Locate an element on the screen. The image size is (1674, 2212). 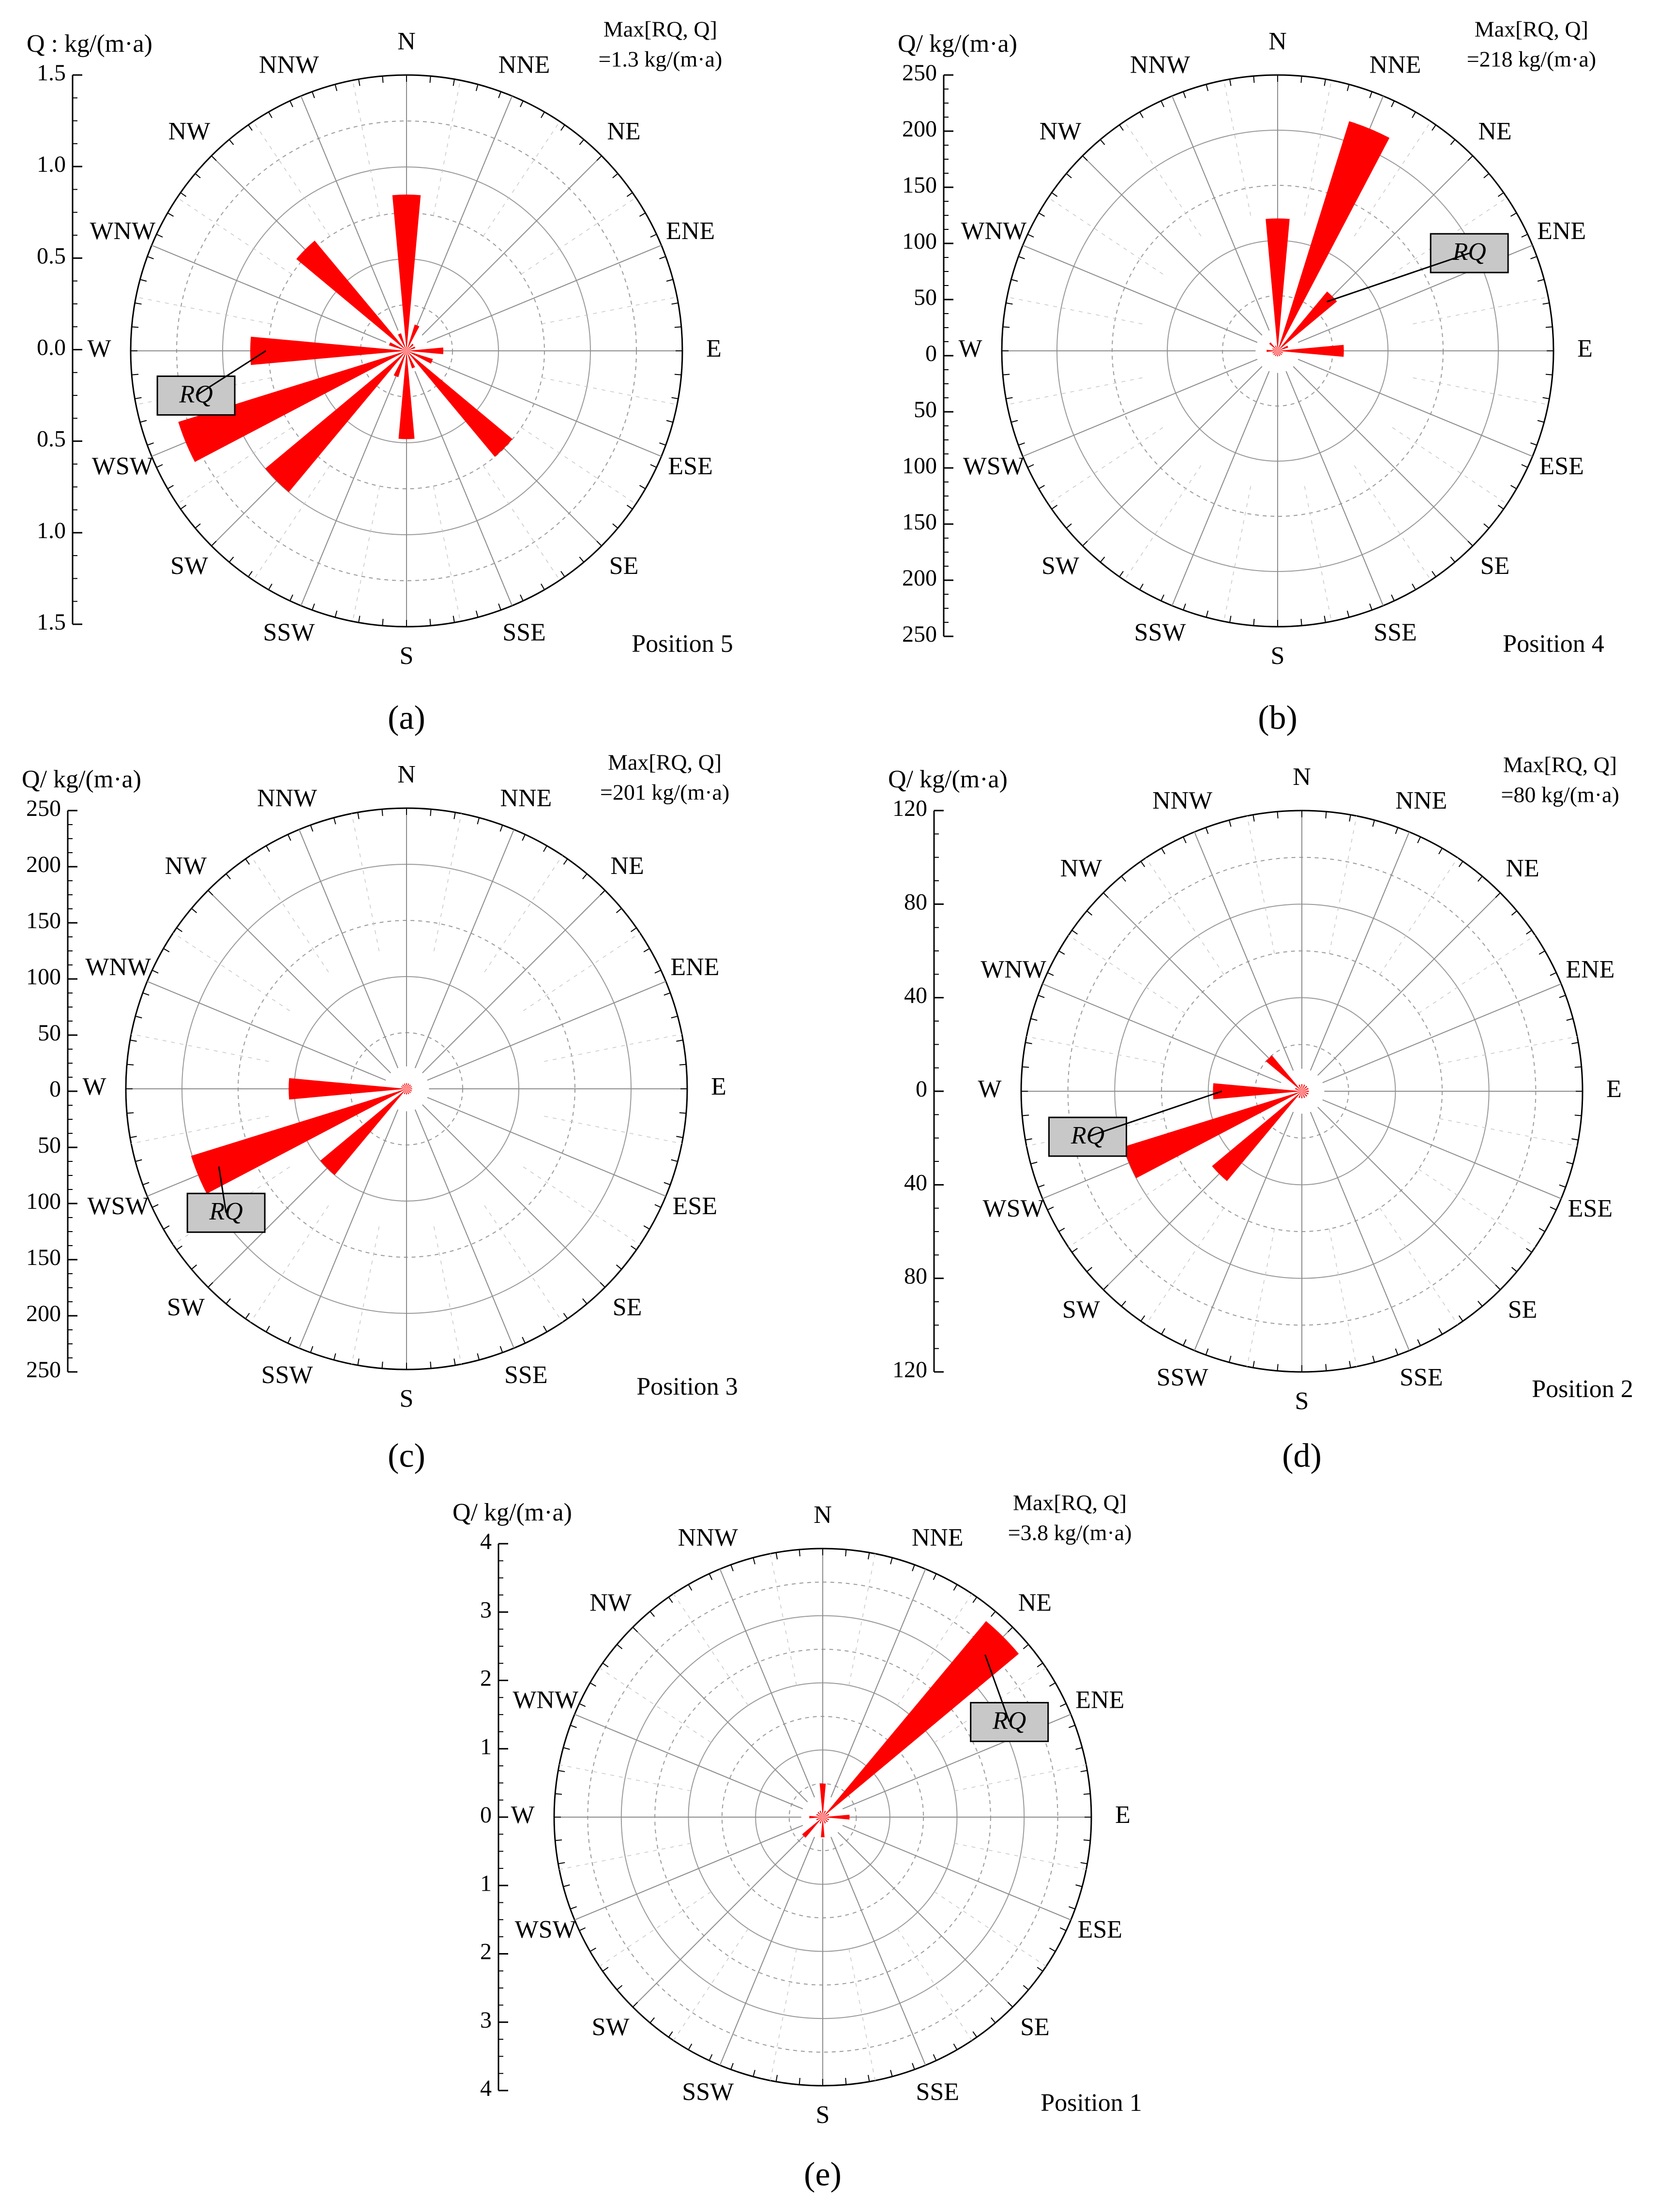
q-axis-title: Q : kg/(m·a) is located at coordinates (89, 44).